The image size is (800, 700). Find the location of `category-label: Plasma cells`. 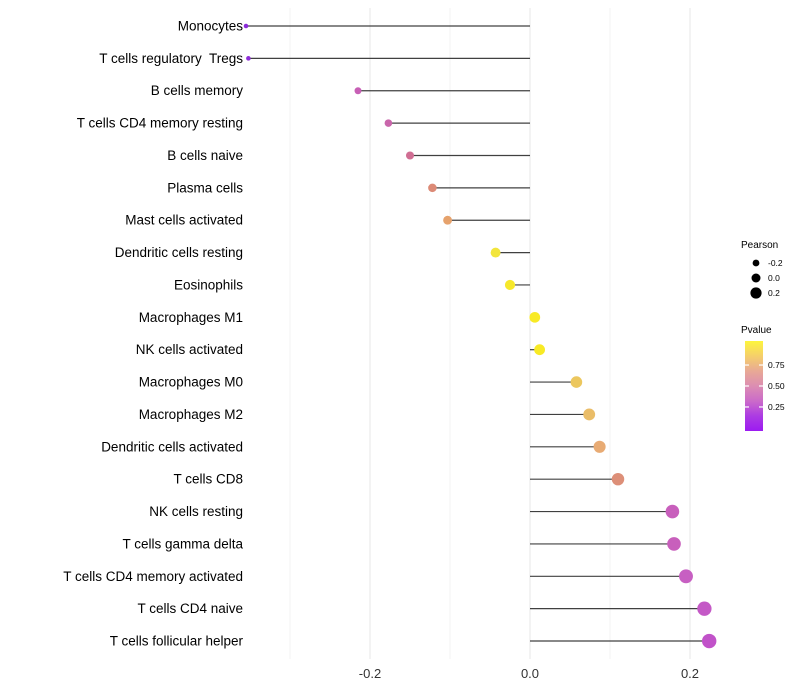

category-label: Plasma cells is located at coordinates (205, 187).